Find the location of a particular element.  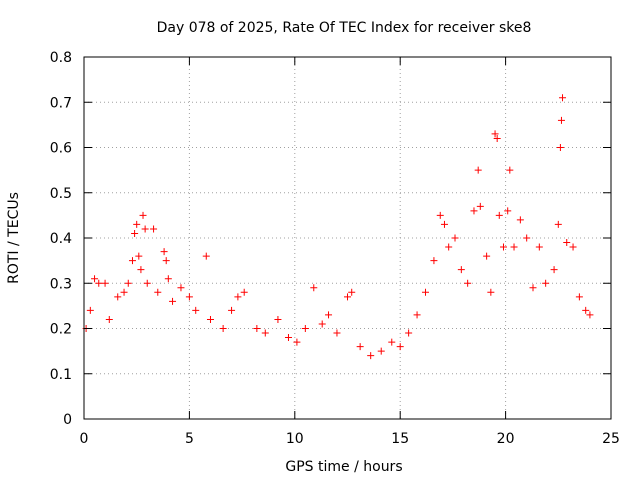

y-tick-label: 0.3 is located at coordinates (61, 284).